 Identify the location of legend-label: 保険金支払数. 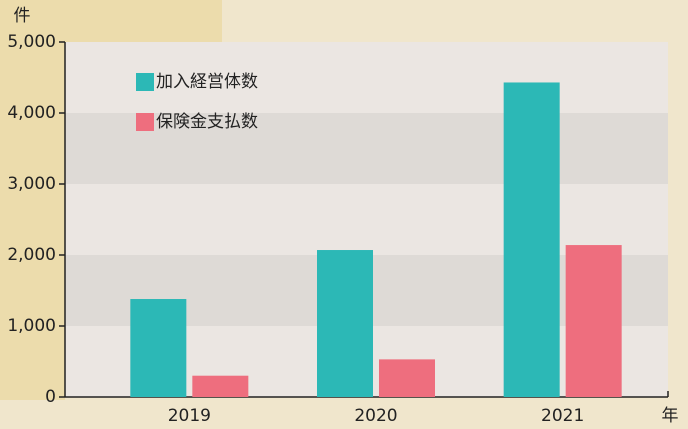
(207, 122).